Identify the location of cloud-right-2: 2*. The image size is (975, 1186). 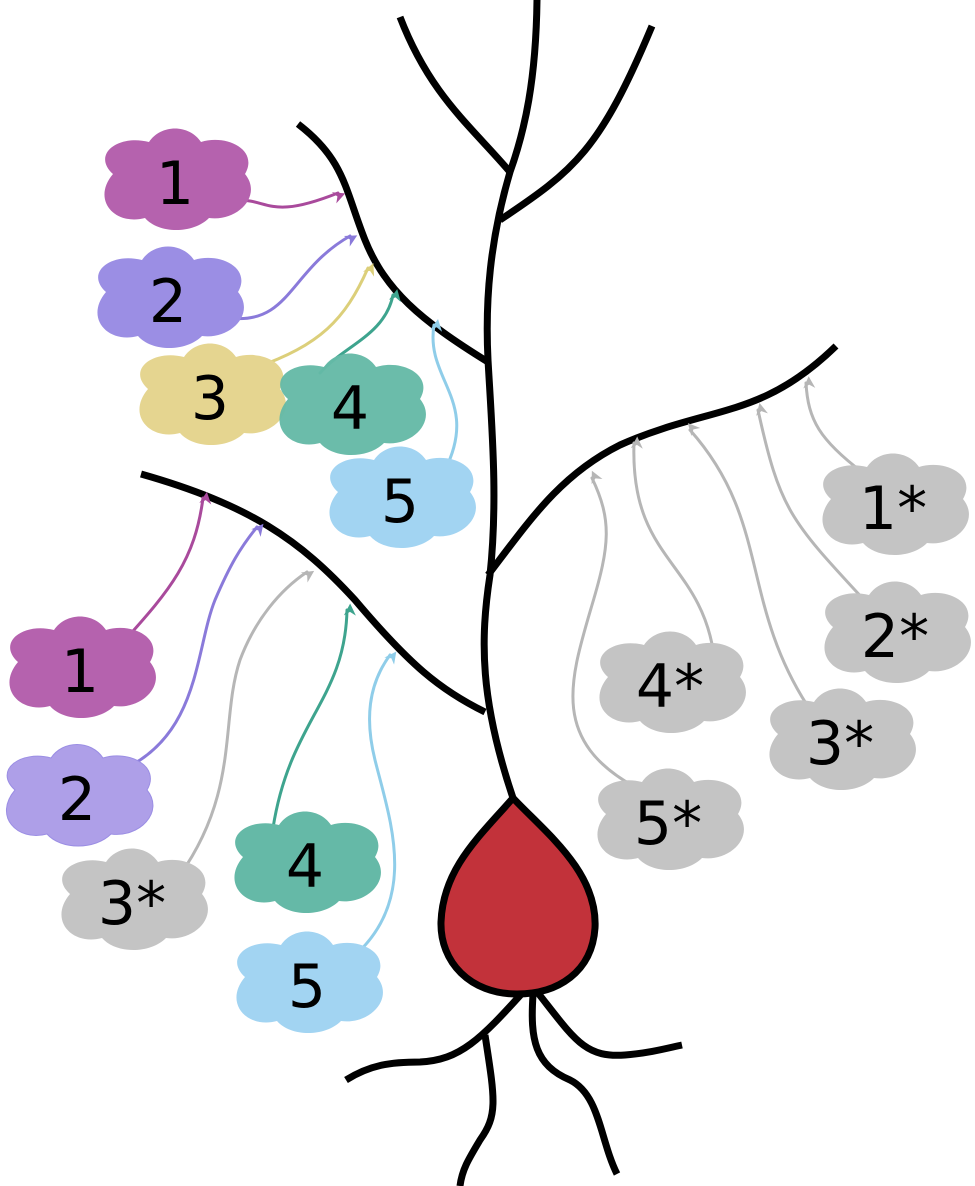
(897, 632).